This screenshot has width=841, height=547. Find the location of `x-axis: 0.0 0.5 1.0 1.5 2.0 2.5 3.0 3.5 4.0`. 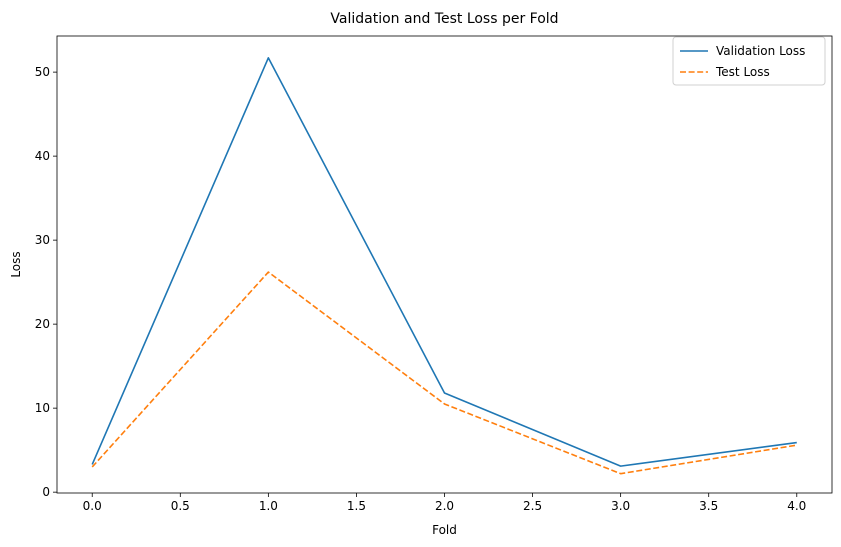

x-axis: 0.0 0.5 1.0 1.5 2.0 2.5 3.0 3.5 4.0 is located at coordinates (444, 503).